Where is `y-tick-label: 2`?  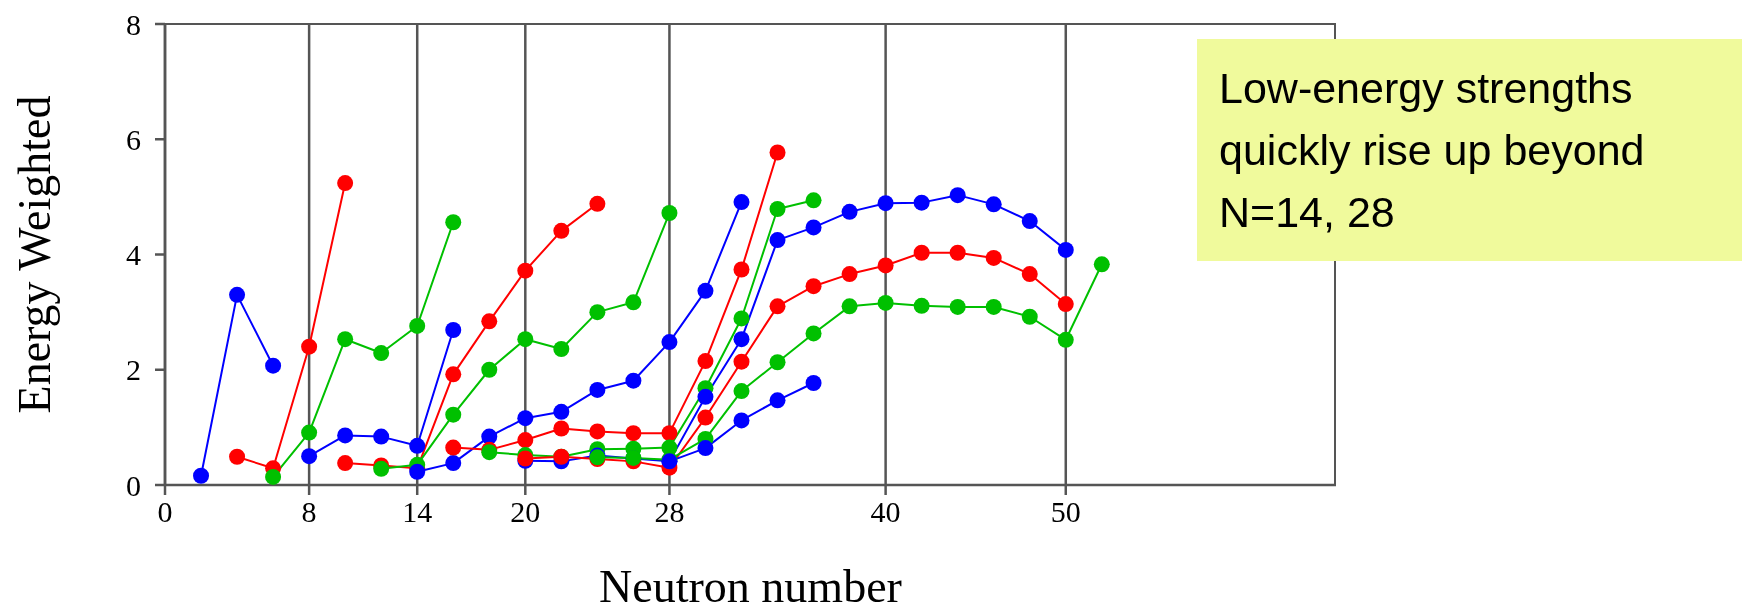 y-tick-label: 2 is located at coordinates (133, 370).